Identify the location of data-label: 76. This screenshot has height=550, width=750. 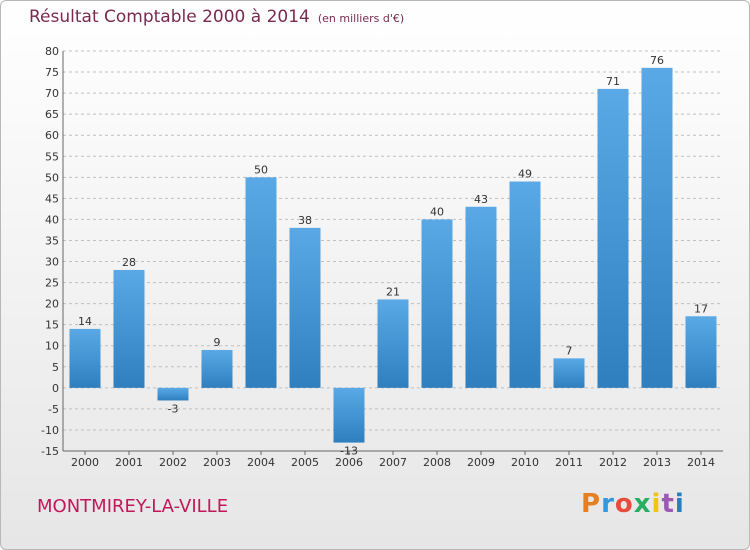
(657, 60).